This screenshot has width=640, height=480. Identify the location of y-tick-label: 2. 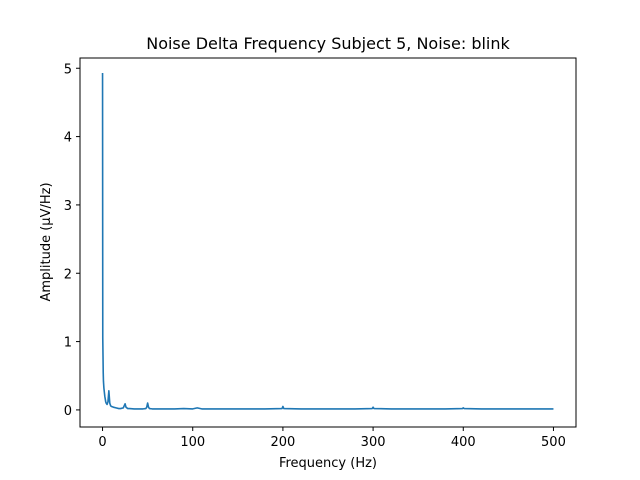
(68, 274).